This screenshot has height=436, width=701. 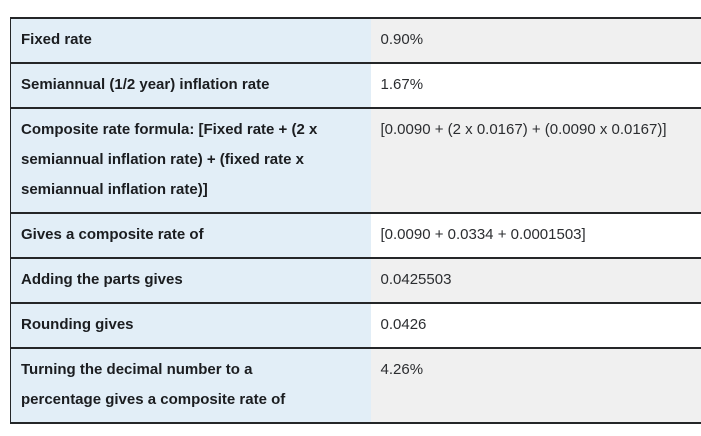 What do you see at coordinates (190, 325) in the screenshot?
I see `row-label: Rounding gives` at bounding box center [190, 325].